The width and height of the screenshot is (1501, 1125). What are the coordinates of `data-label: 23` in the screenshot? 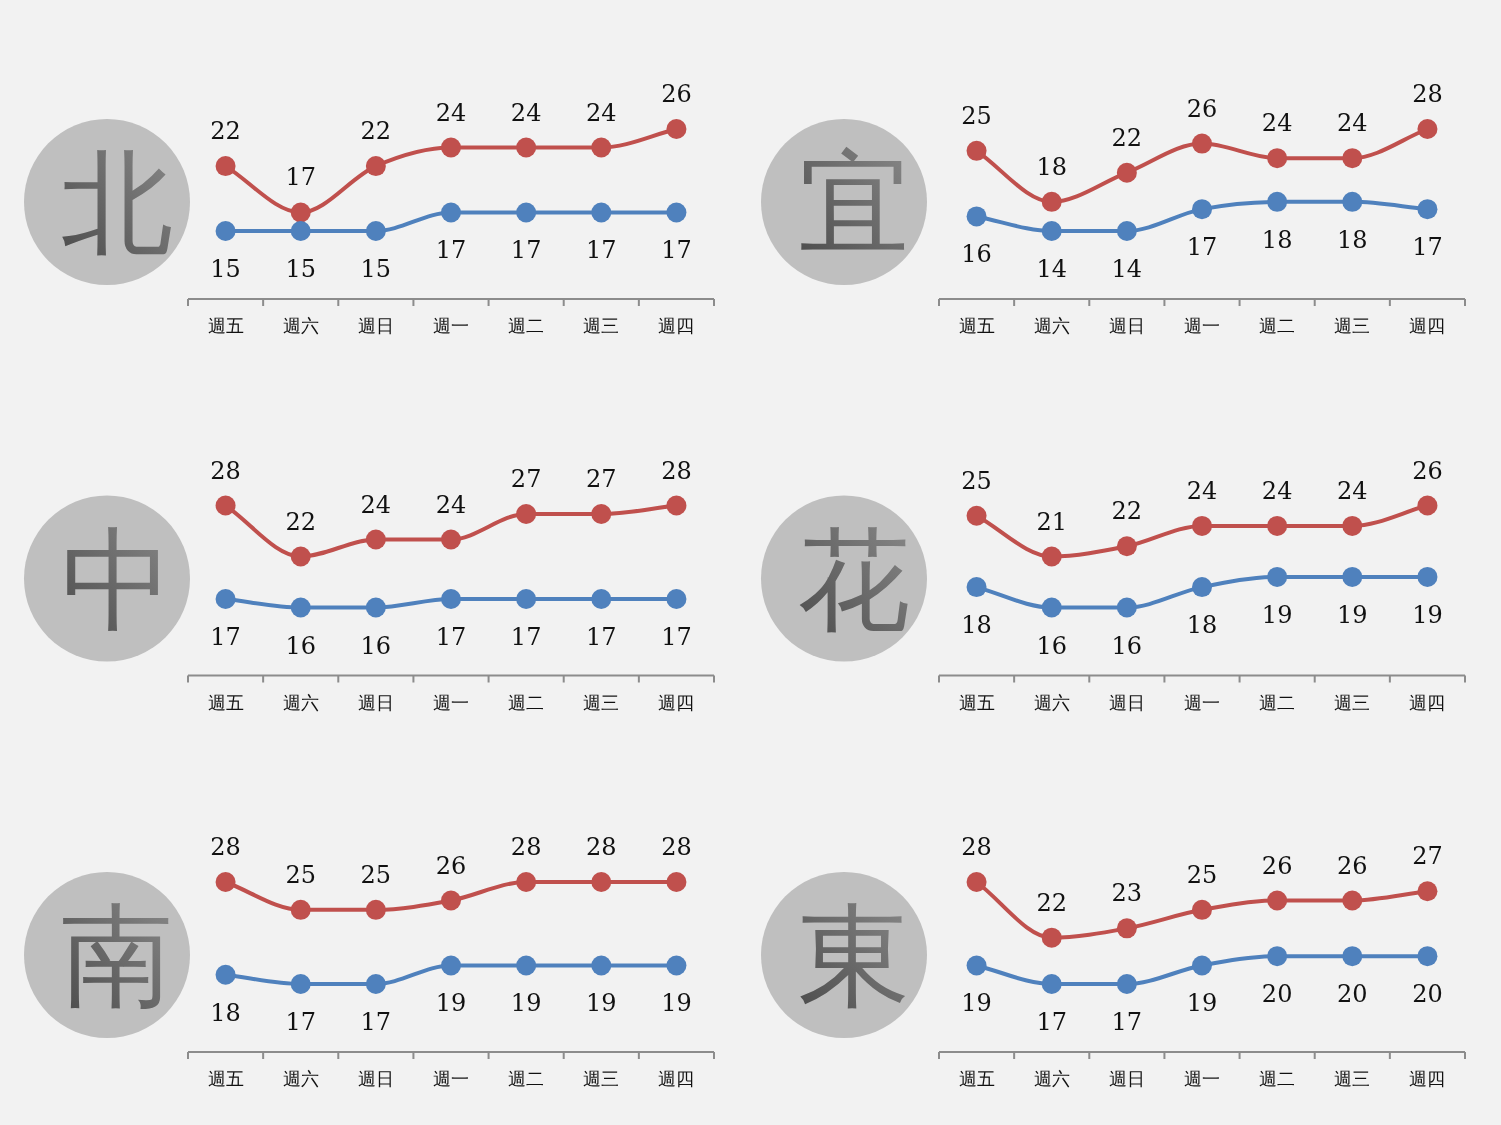 It's located at (1127, 893).